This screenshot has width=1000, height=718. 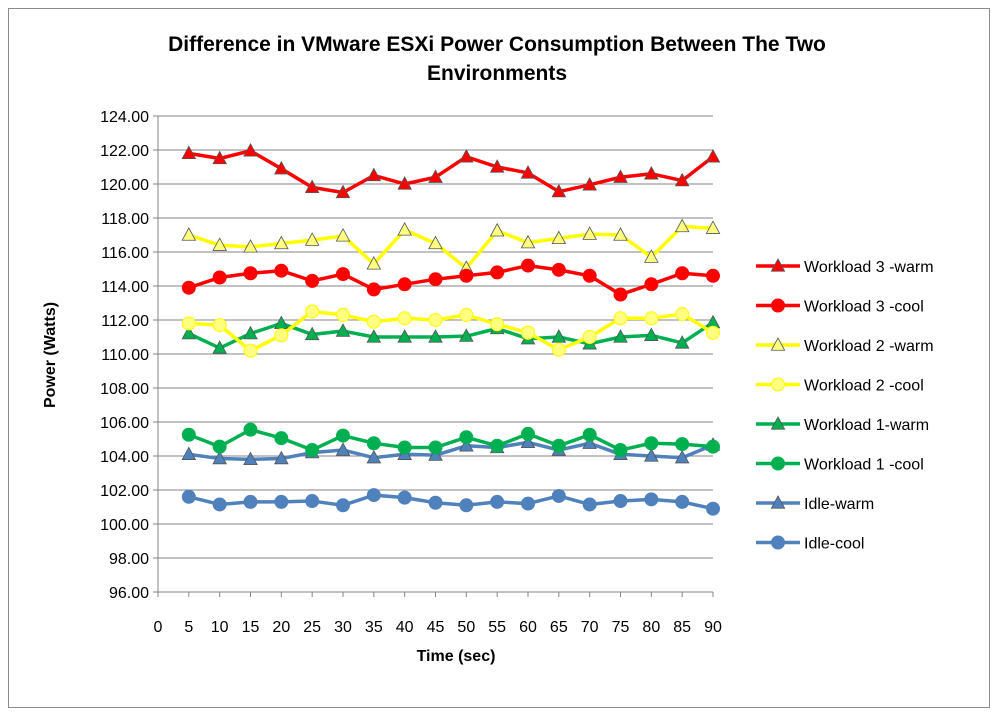 What do you see at coordinates (682, 627) in the screenshot?
I see `x-tick-label: 85` at bounding box center [682, 627].